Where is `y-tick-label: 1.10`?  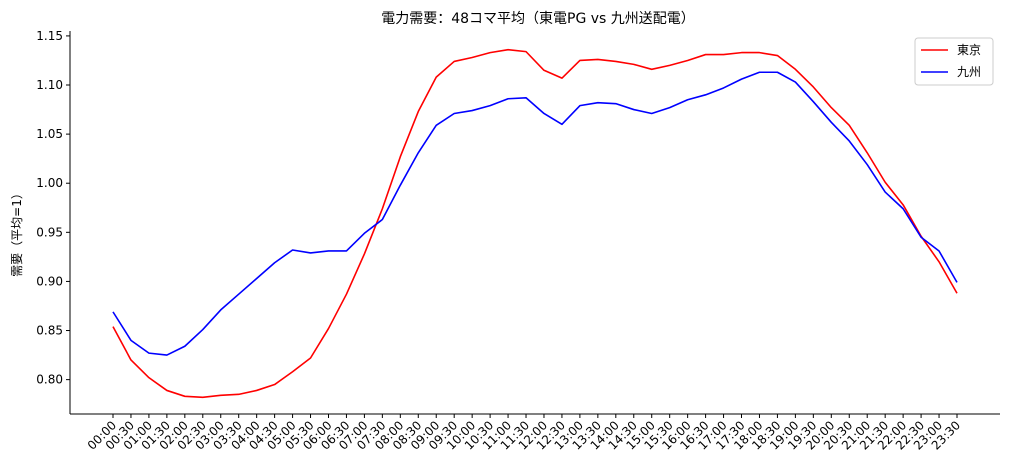 y-tick-label: 1.10 is located at coordinates (49, 85).